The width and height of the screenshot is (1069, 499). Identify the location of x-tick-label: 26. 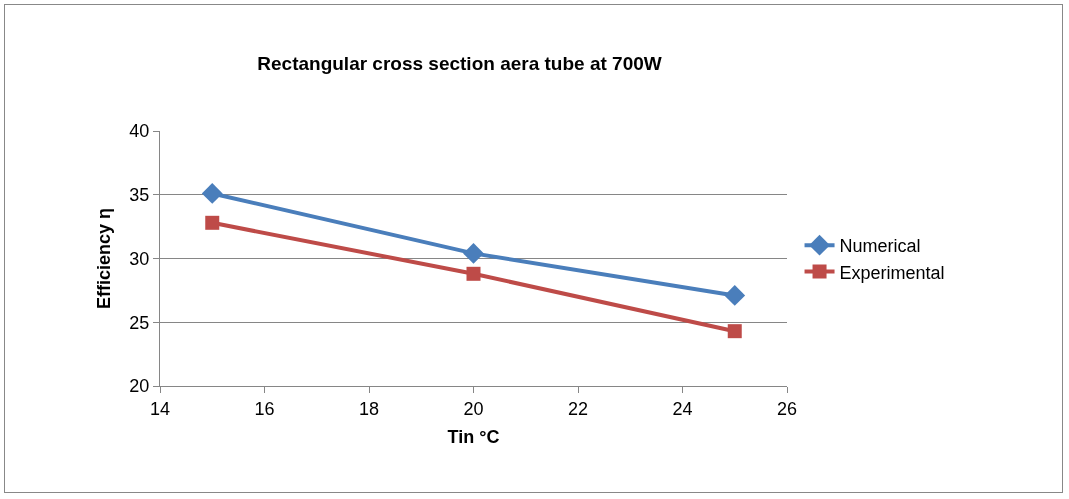
(787, 408).